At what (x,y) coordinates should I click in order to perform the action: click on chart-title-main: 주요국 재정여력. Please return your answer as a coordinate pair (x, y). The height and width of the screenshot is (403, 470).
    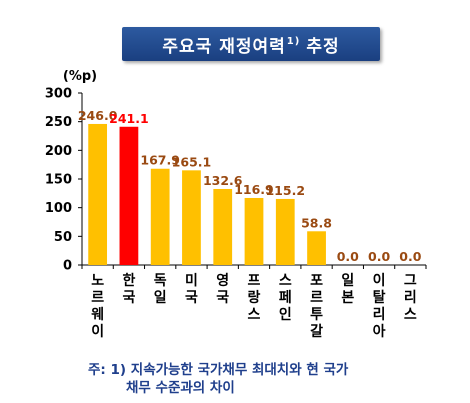
    Looking at the image, I should click on (224, 46).